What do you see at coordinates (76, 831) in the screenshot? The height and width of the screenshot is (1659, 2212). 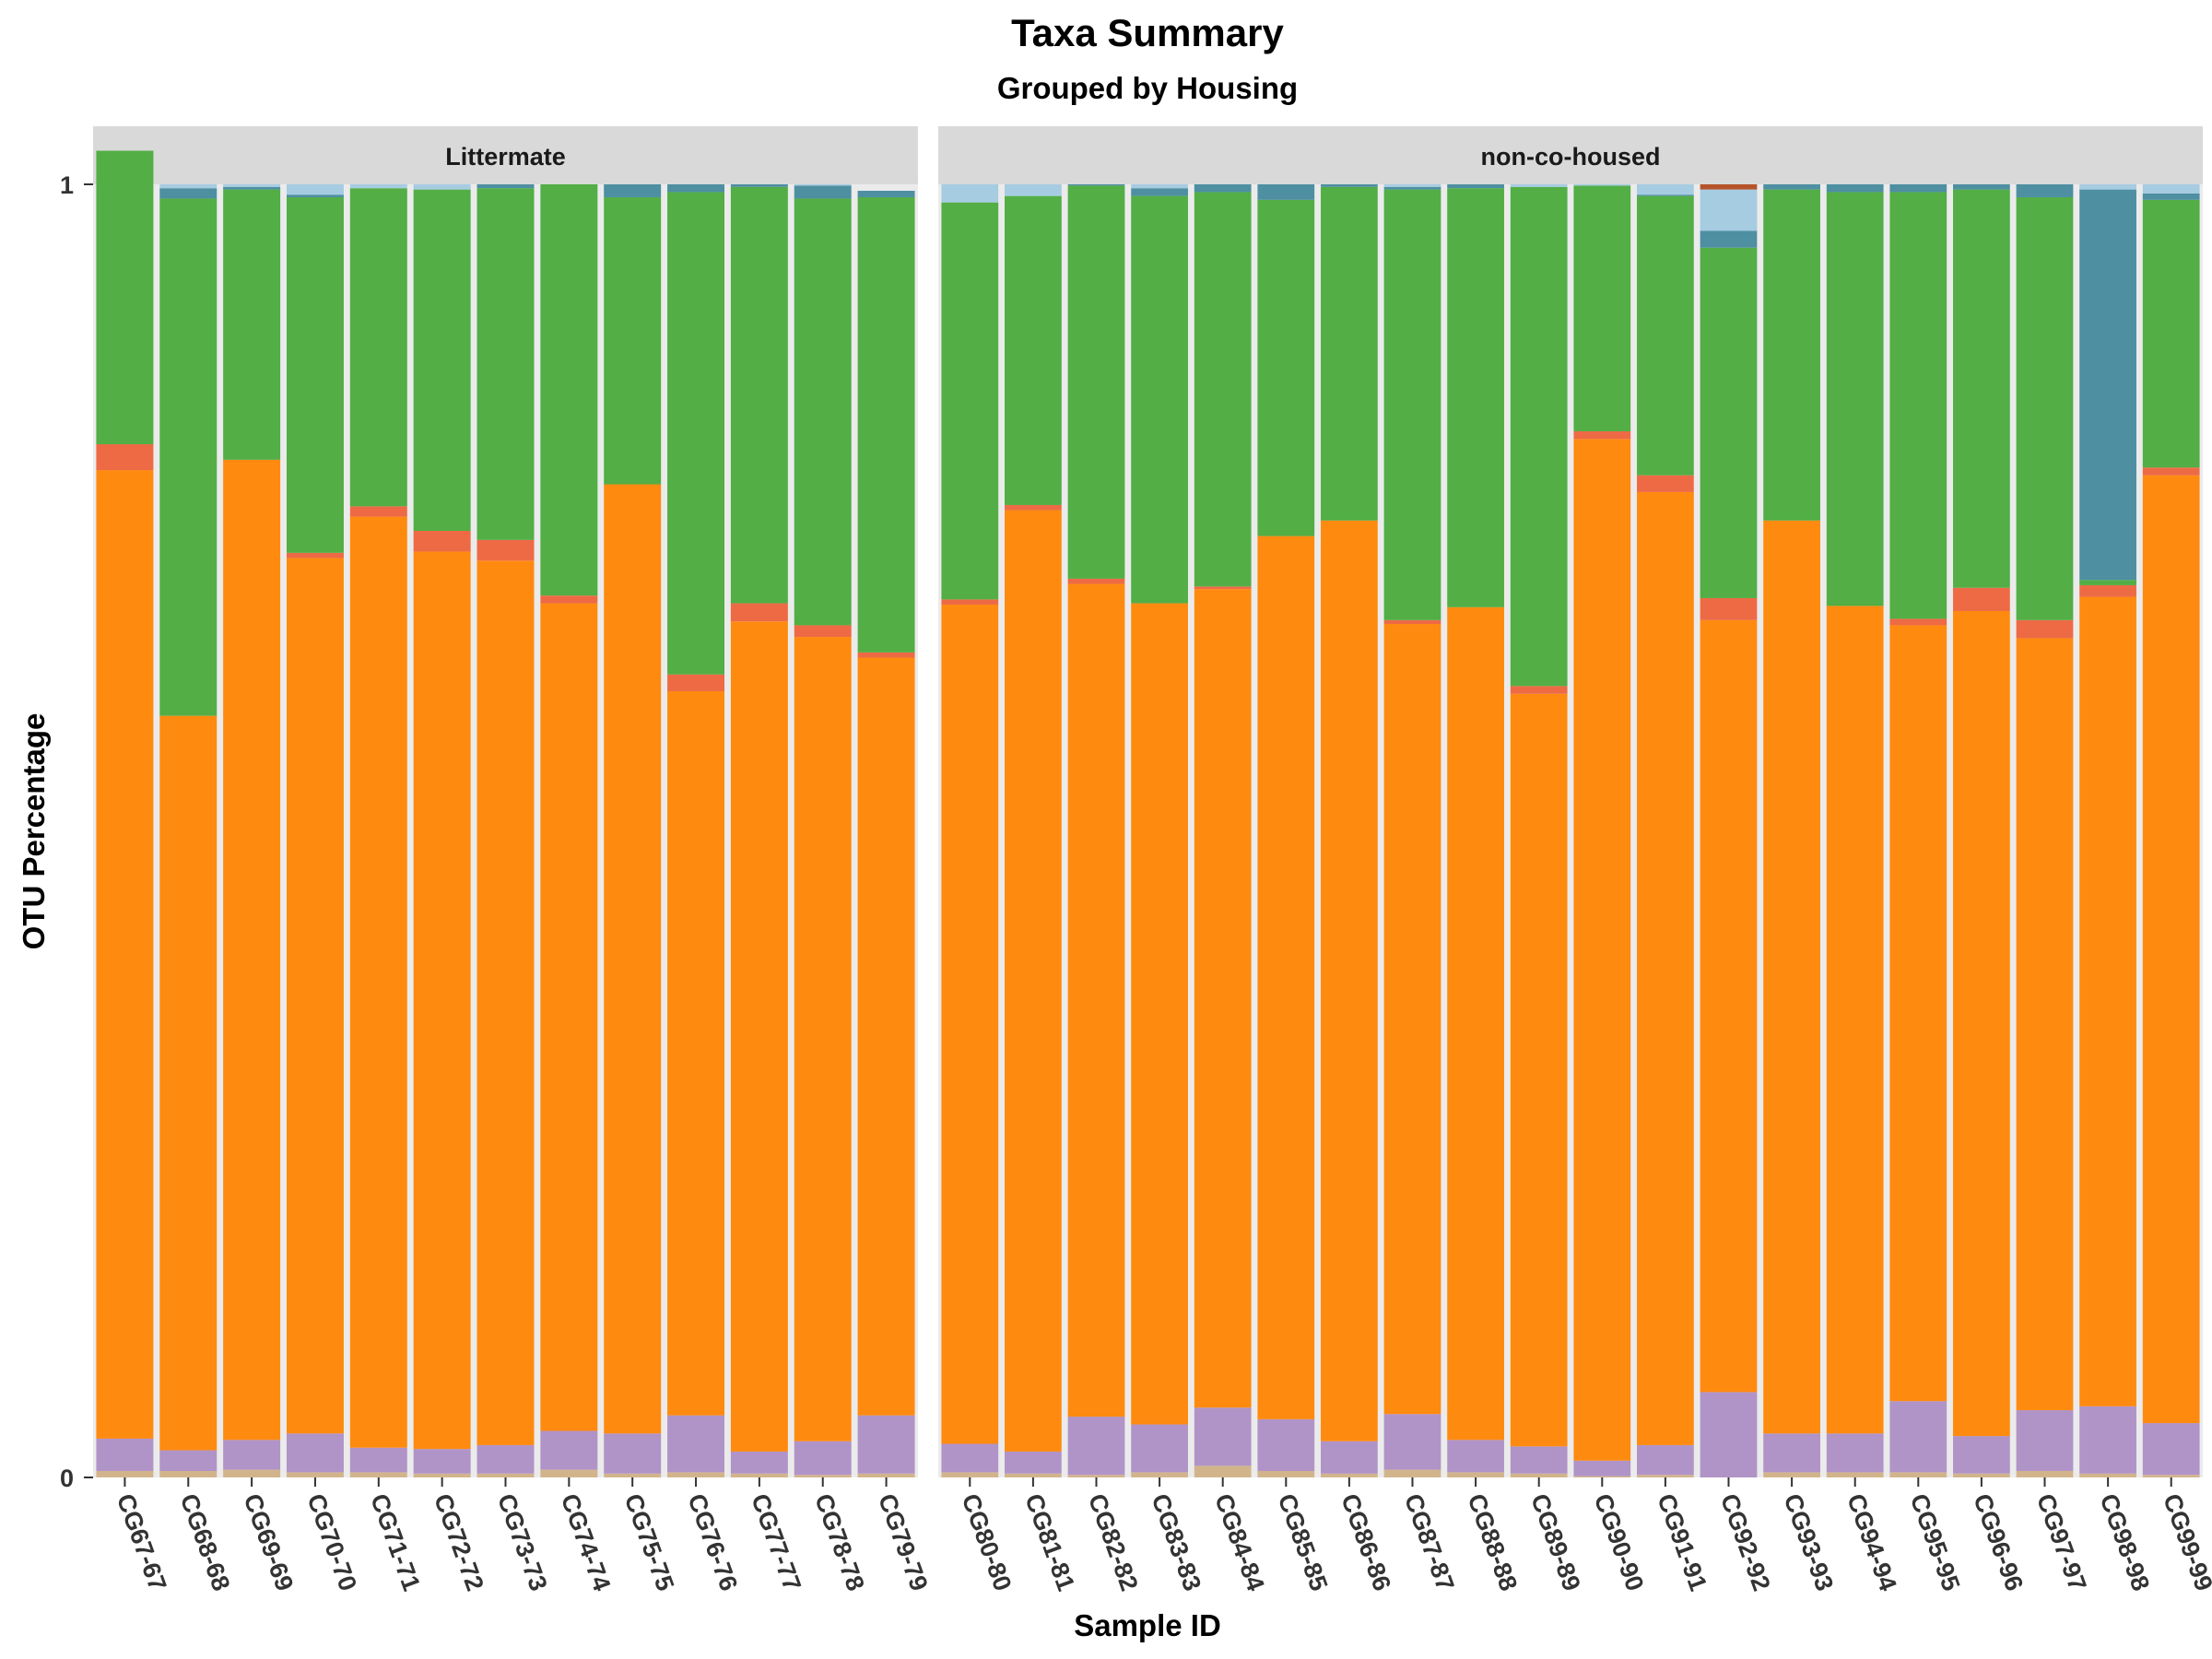 I see `y-axis: 1 0` at bounding box center [76, 831].